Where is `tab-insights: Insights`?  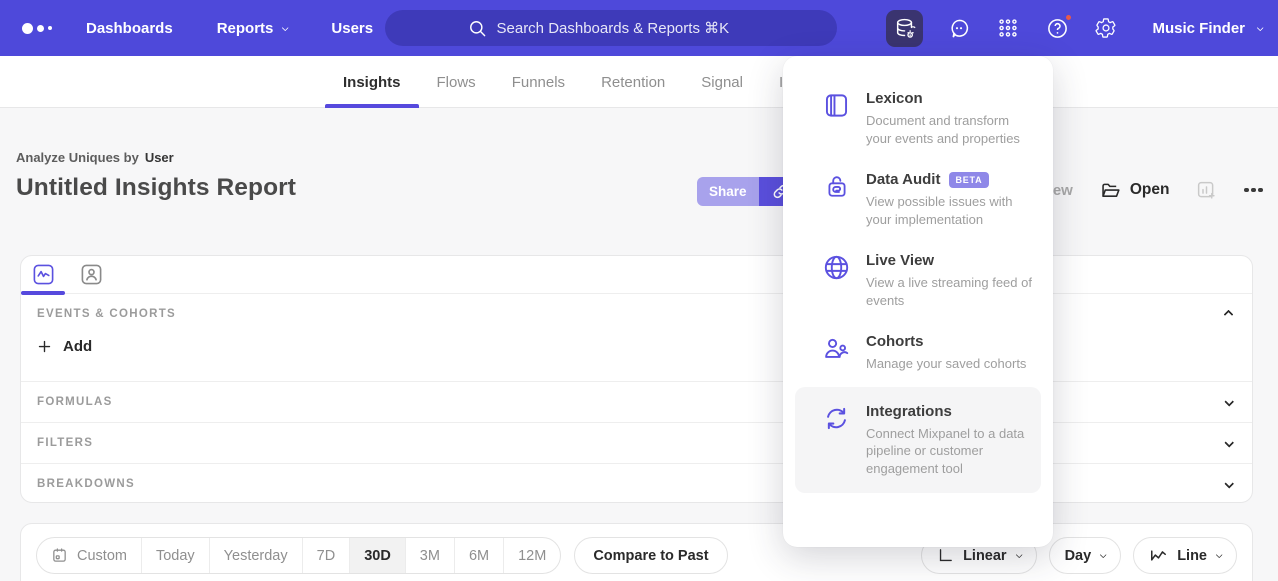 tab-insights: Insights is located at coordinates (372, 82).